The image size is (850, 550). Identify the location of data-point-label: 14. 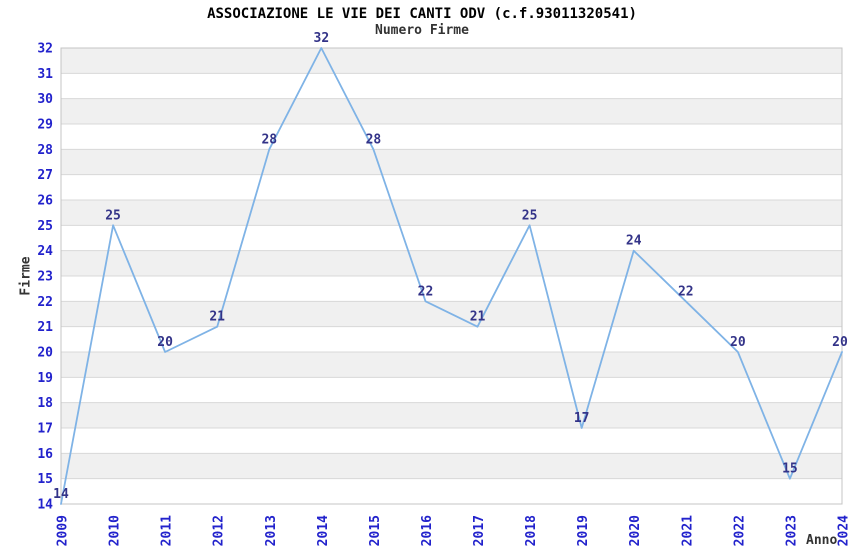
(61, 494).